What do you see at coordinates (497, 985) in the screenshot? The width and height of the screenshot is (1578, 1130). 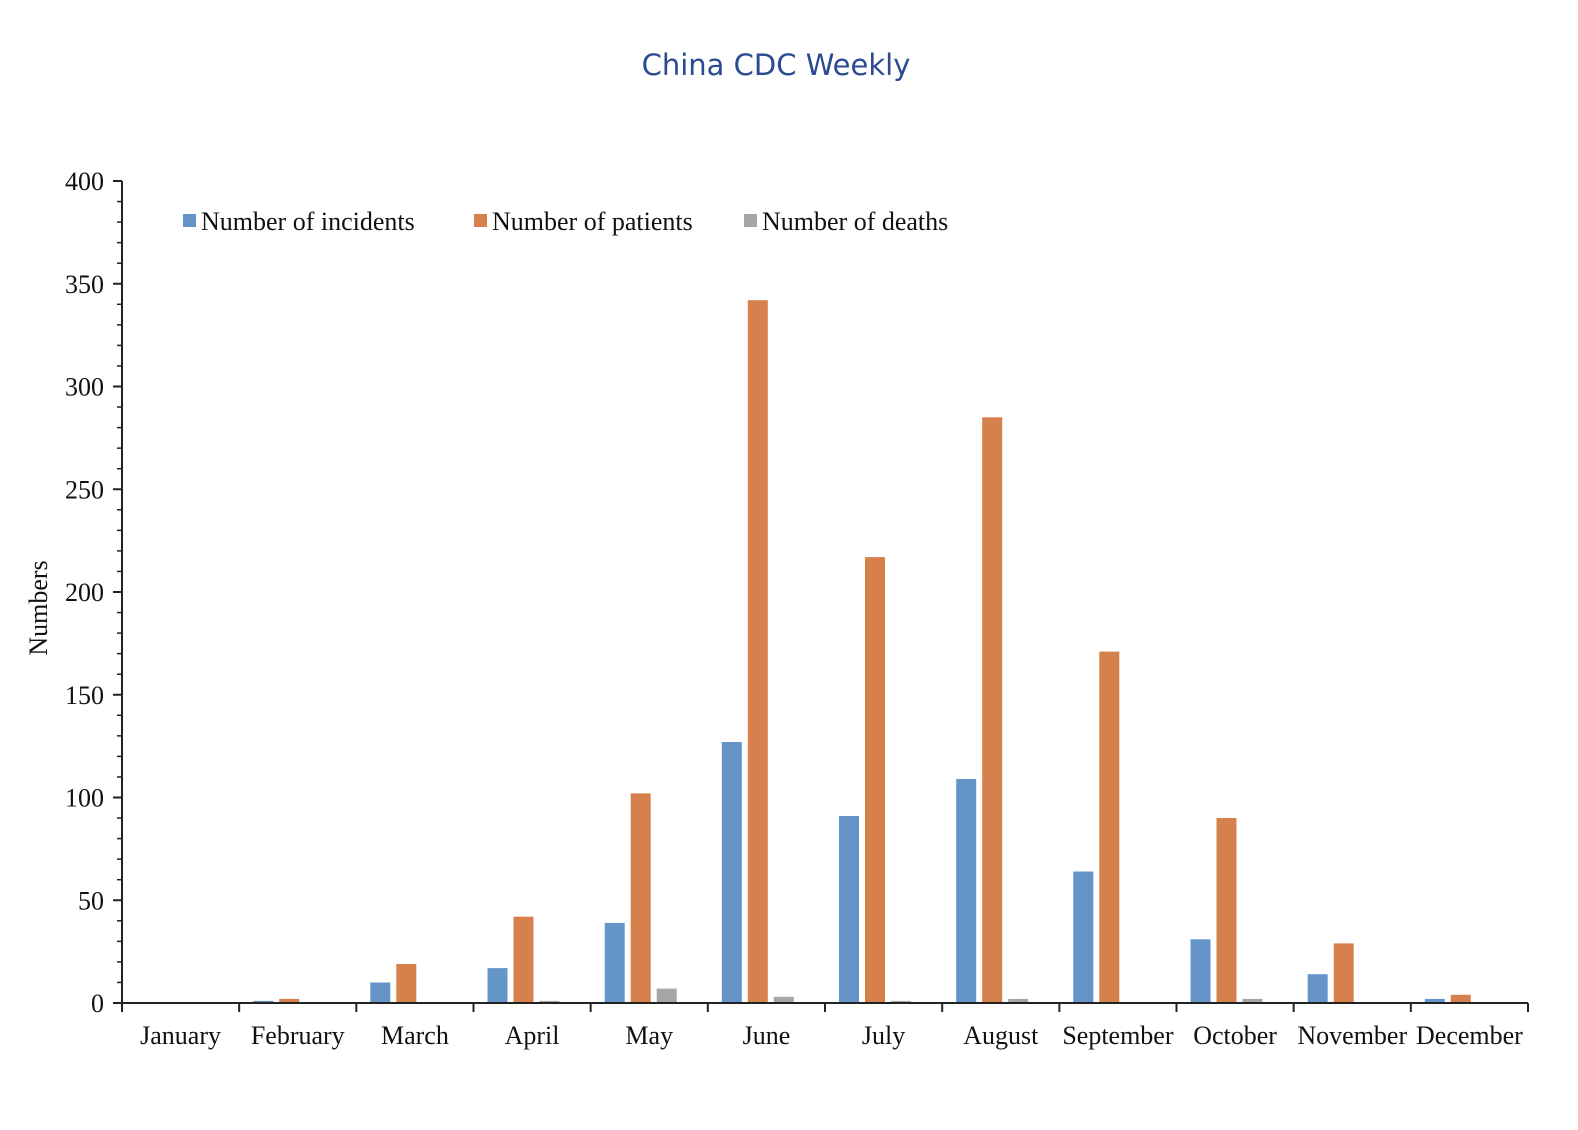 I see `bar-1-april` at bounding box center [497, 985].